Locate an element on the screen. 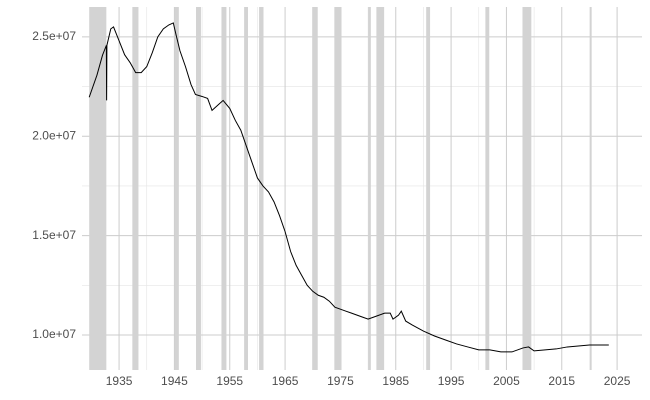  x-tick-label: 1965 is located at coordinates (285, 381).